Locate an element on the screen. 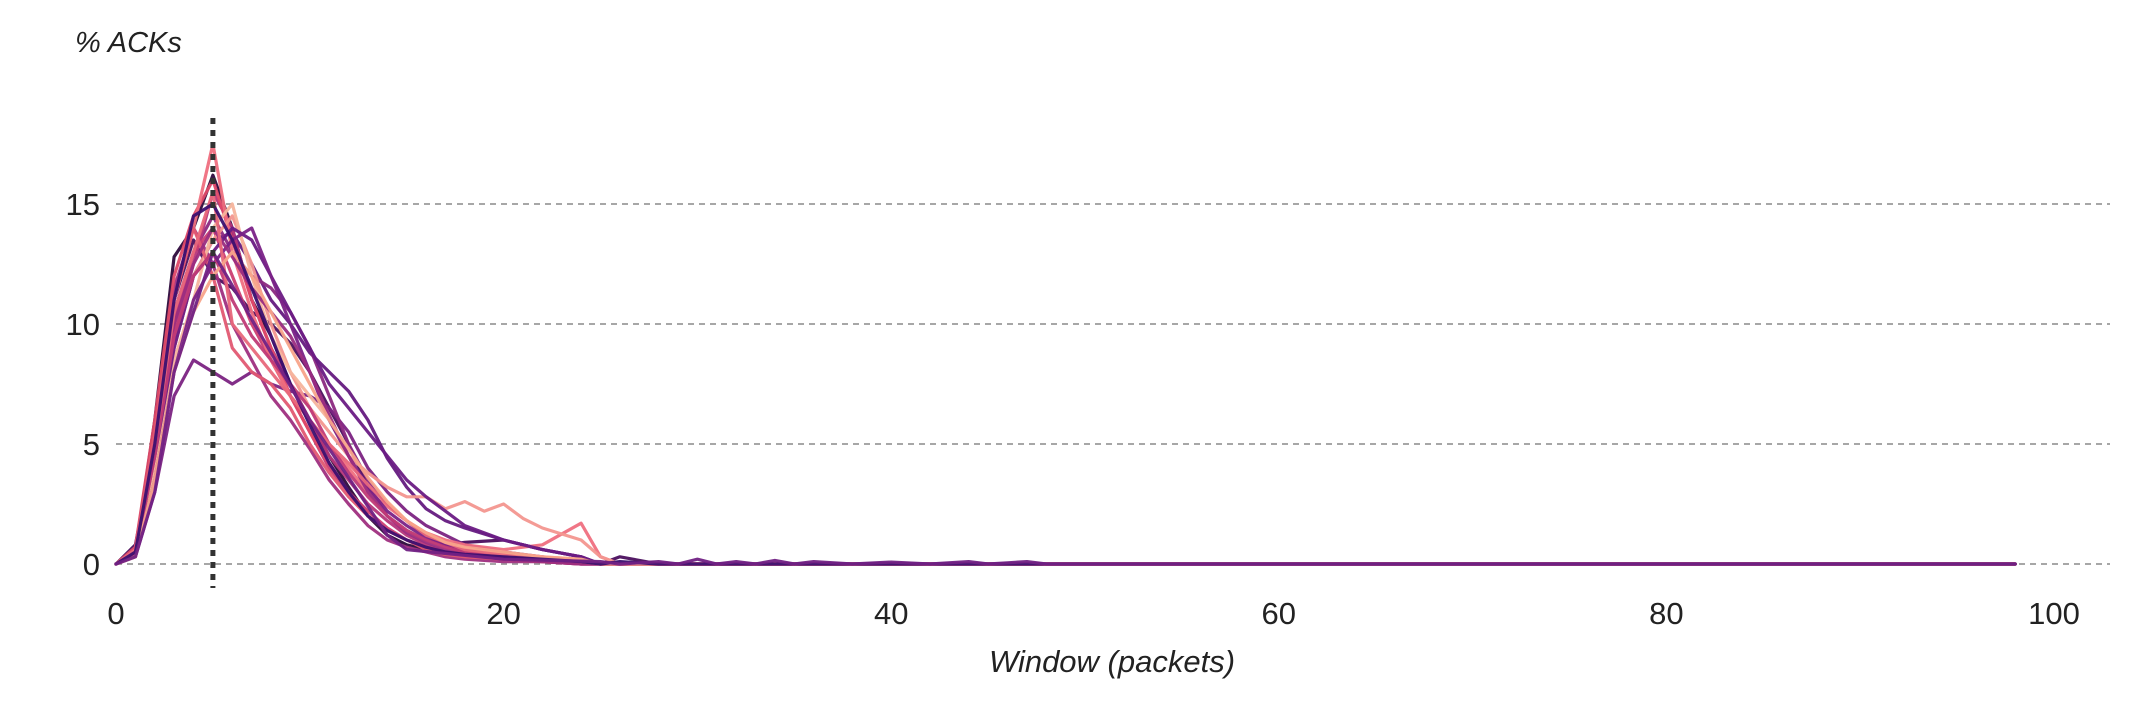  y-tick-labels: 0 5 10 15 is located at coordinates (83, 384).